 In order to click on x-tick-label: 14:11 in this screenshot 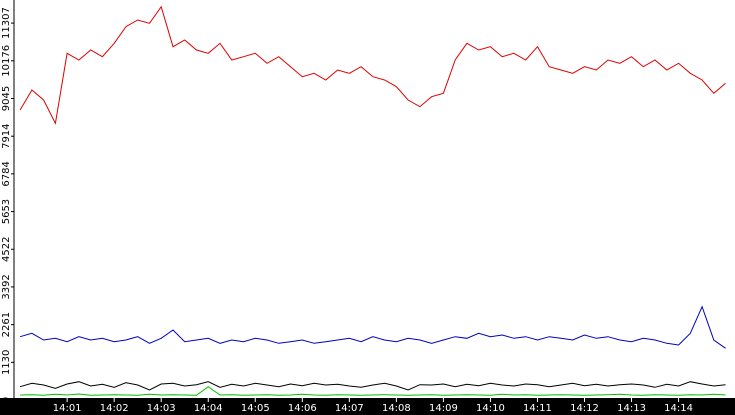, I will do `click(537, 408)`.